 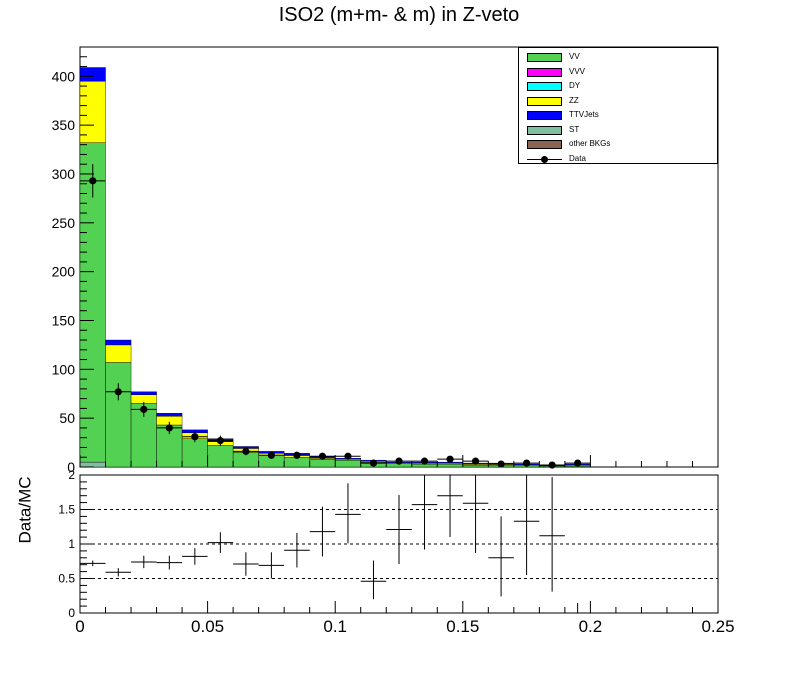 I want to click on legend-entry-data: Data, so click(x=618, y=160).